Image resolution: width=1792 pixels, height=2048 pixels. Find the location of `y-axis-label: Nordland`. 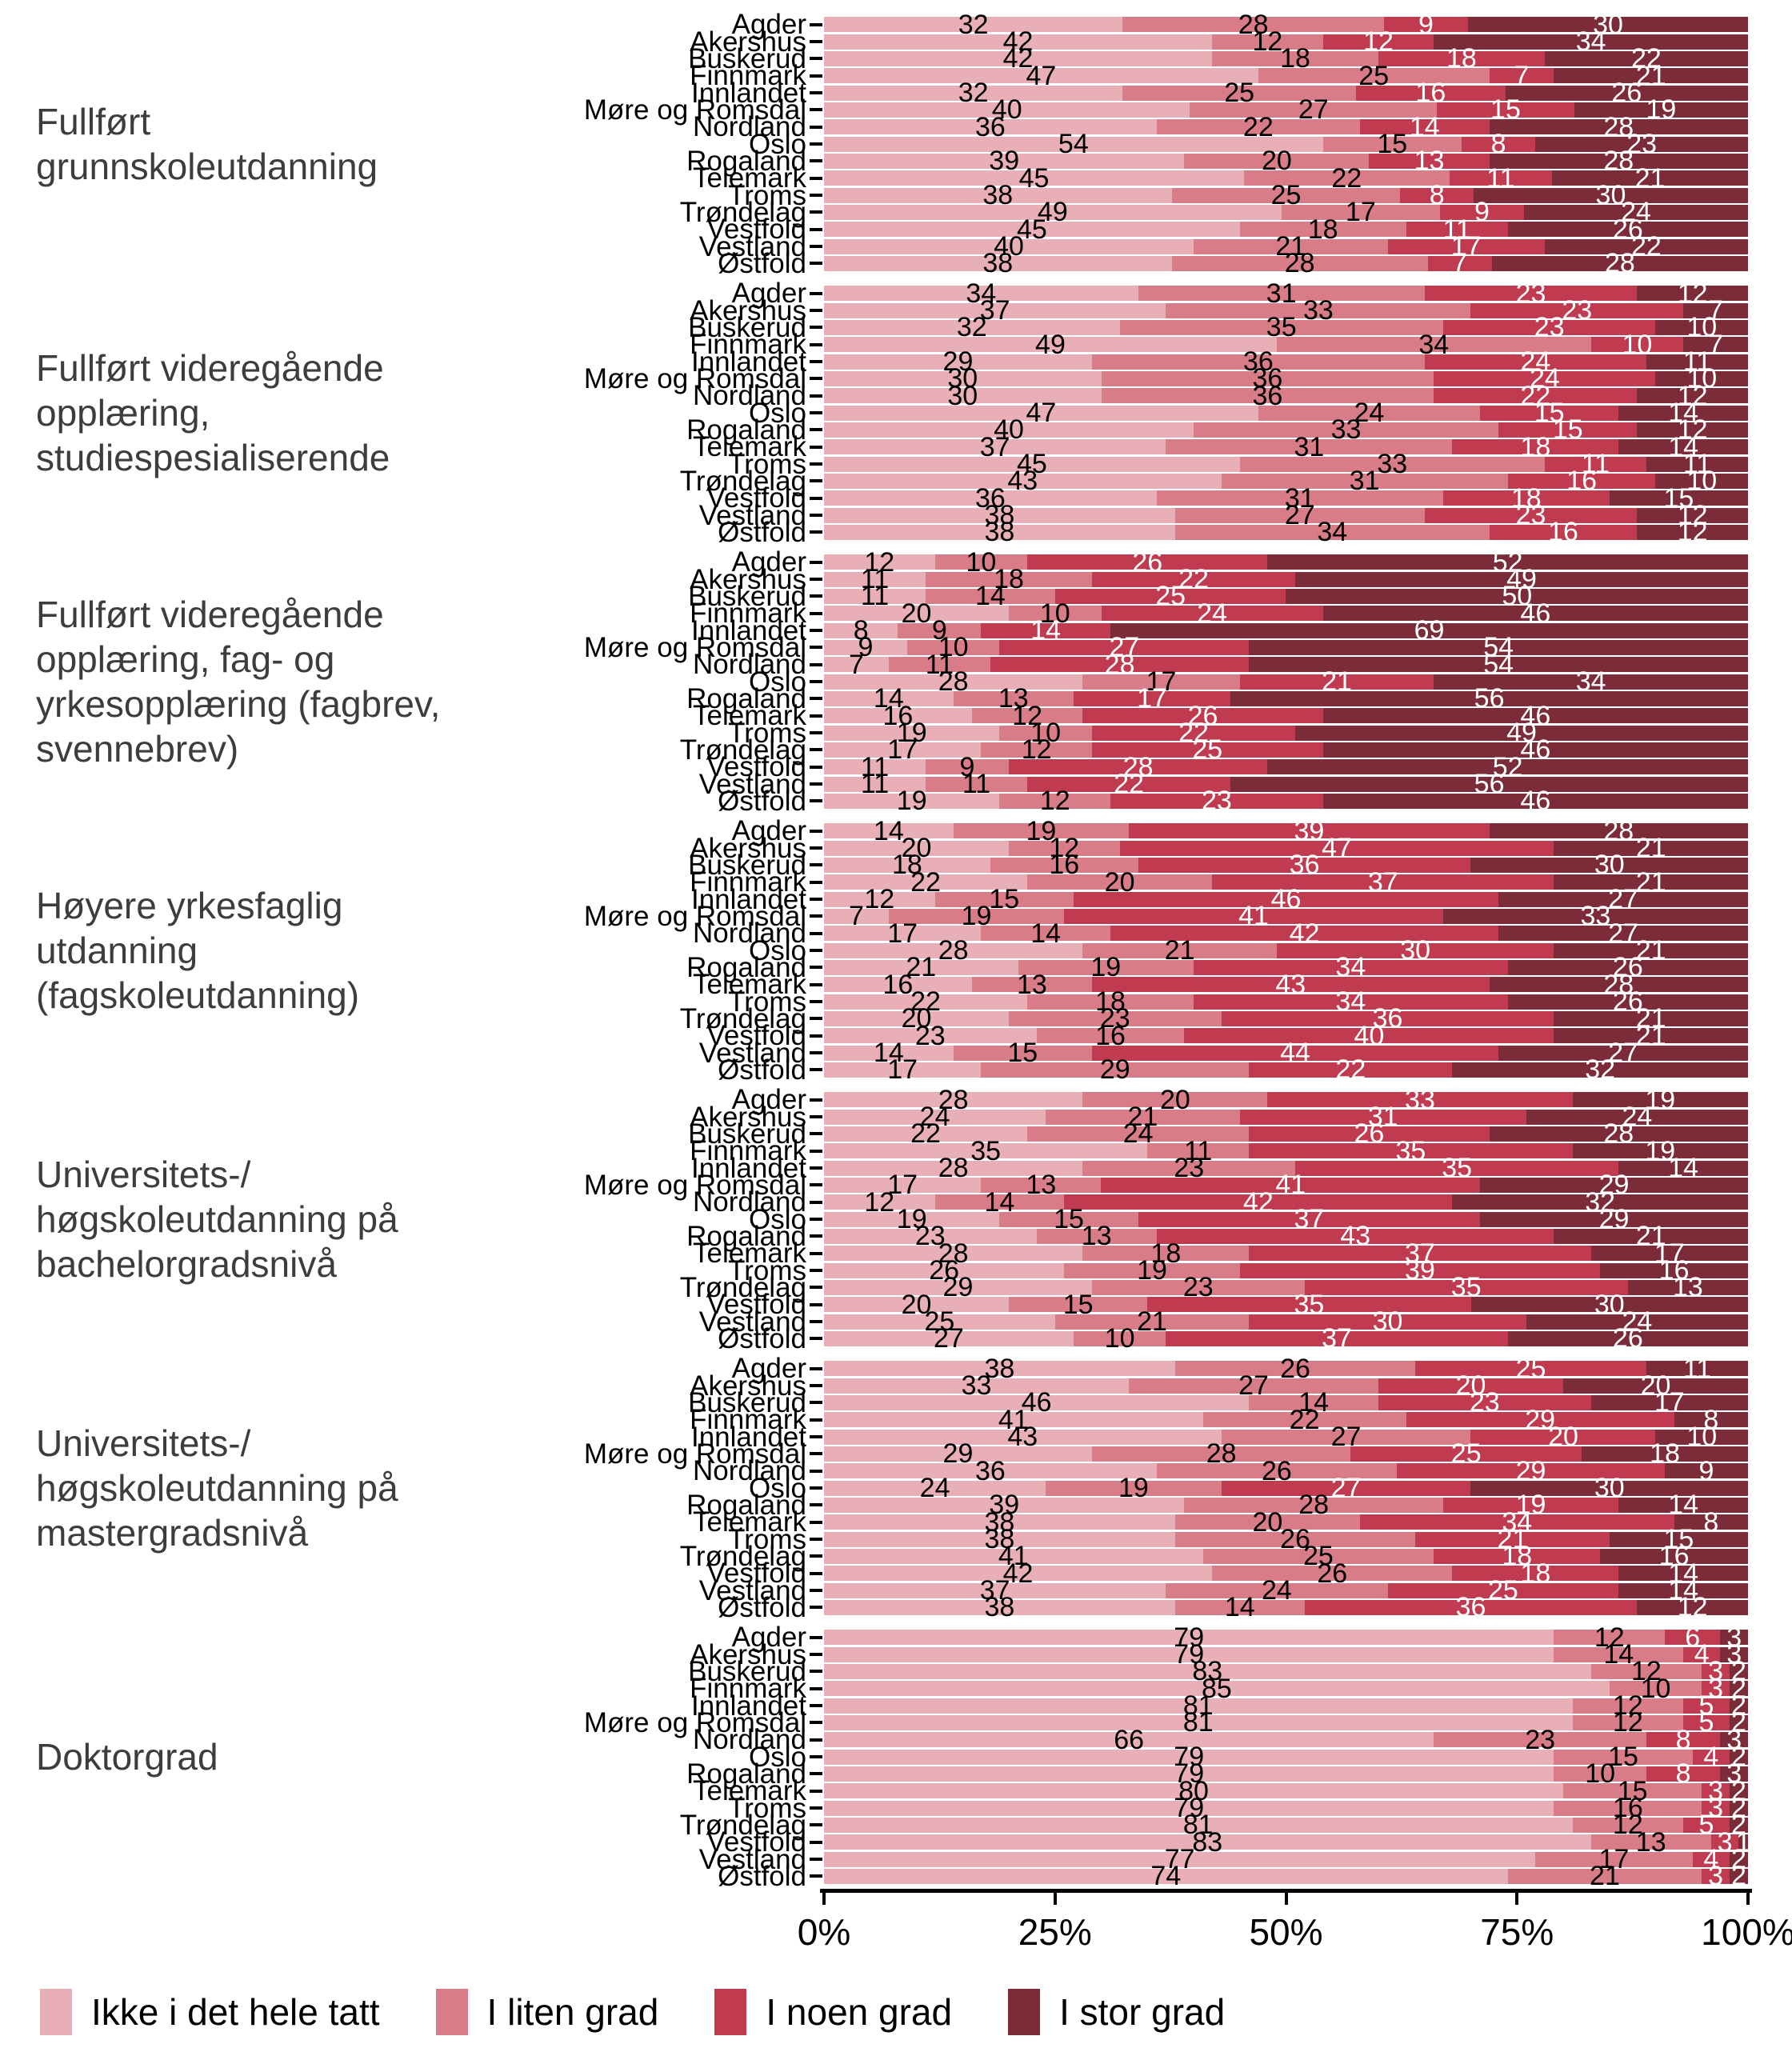

y-axis-label: Nordland is located at coordinates (749, 1202).